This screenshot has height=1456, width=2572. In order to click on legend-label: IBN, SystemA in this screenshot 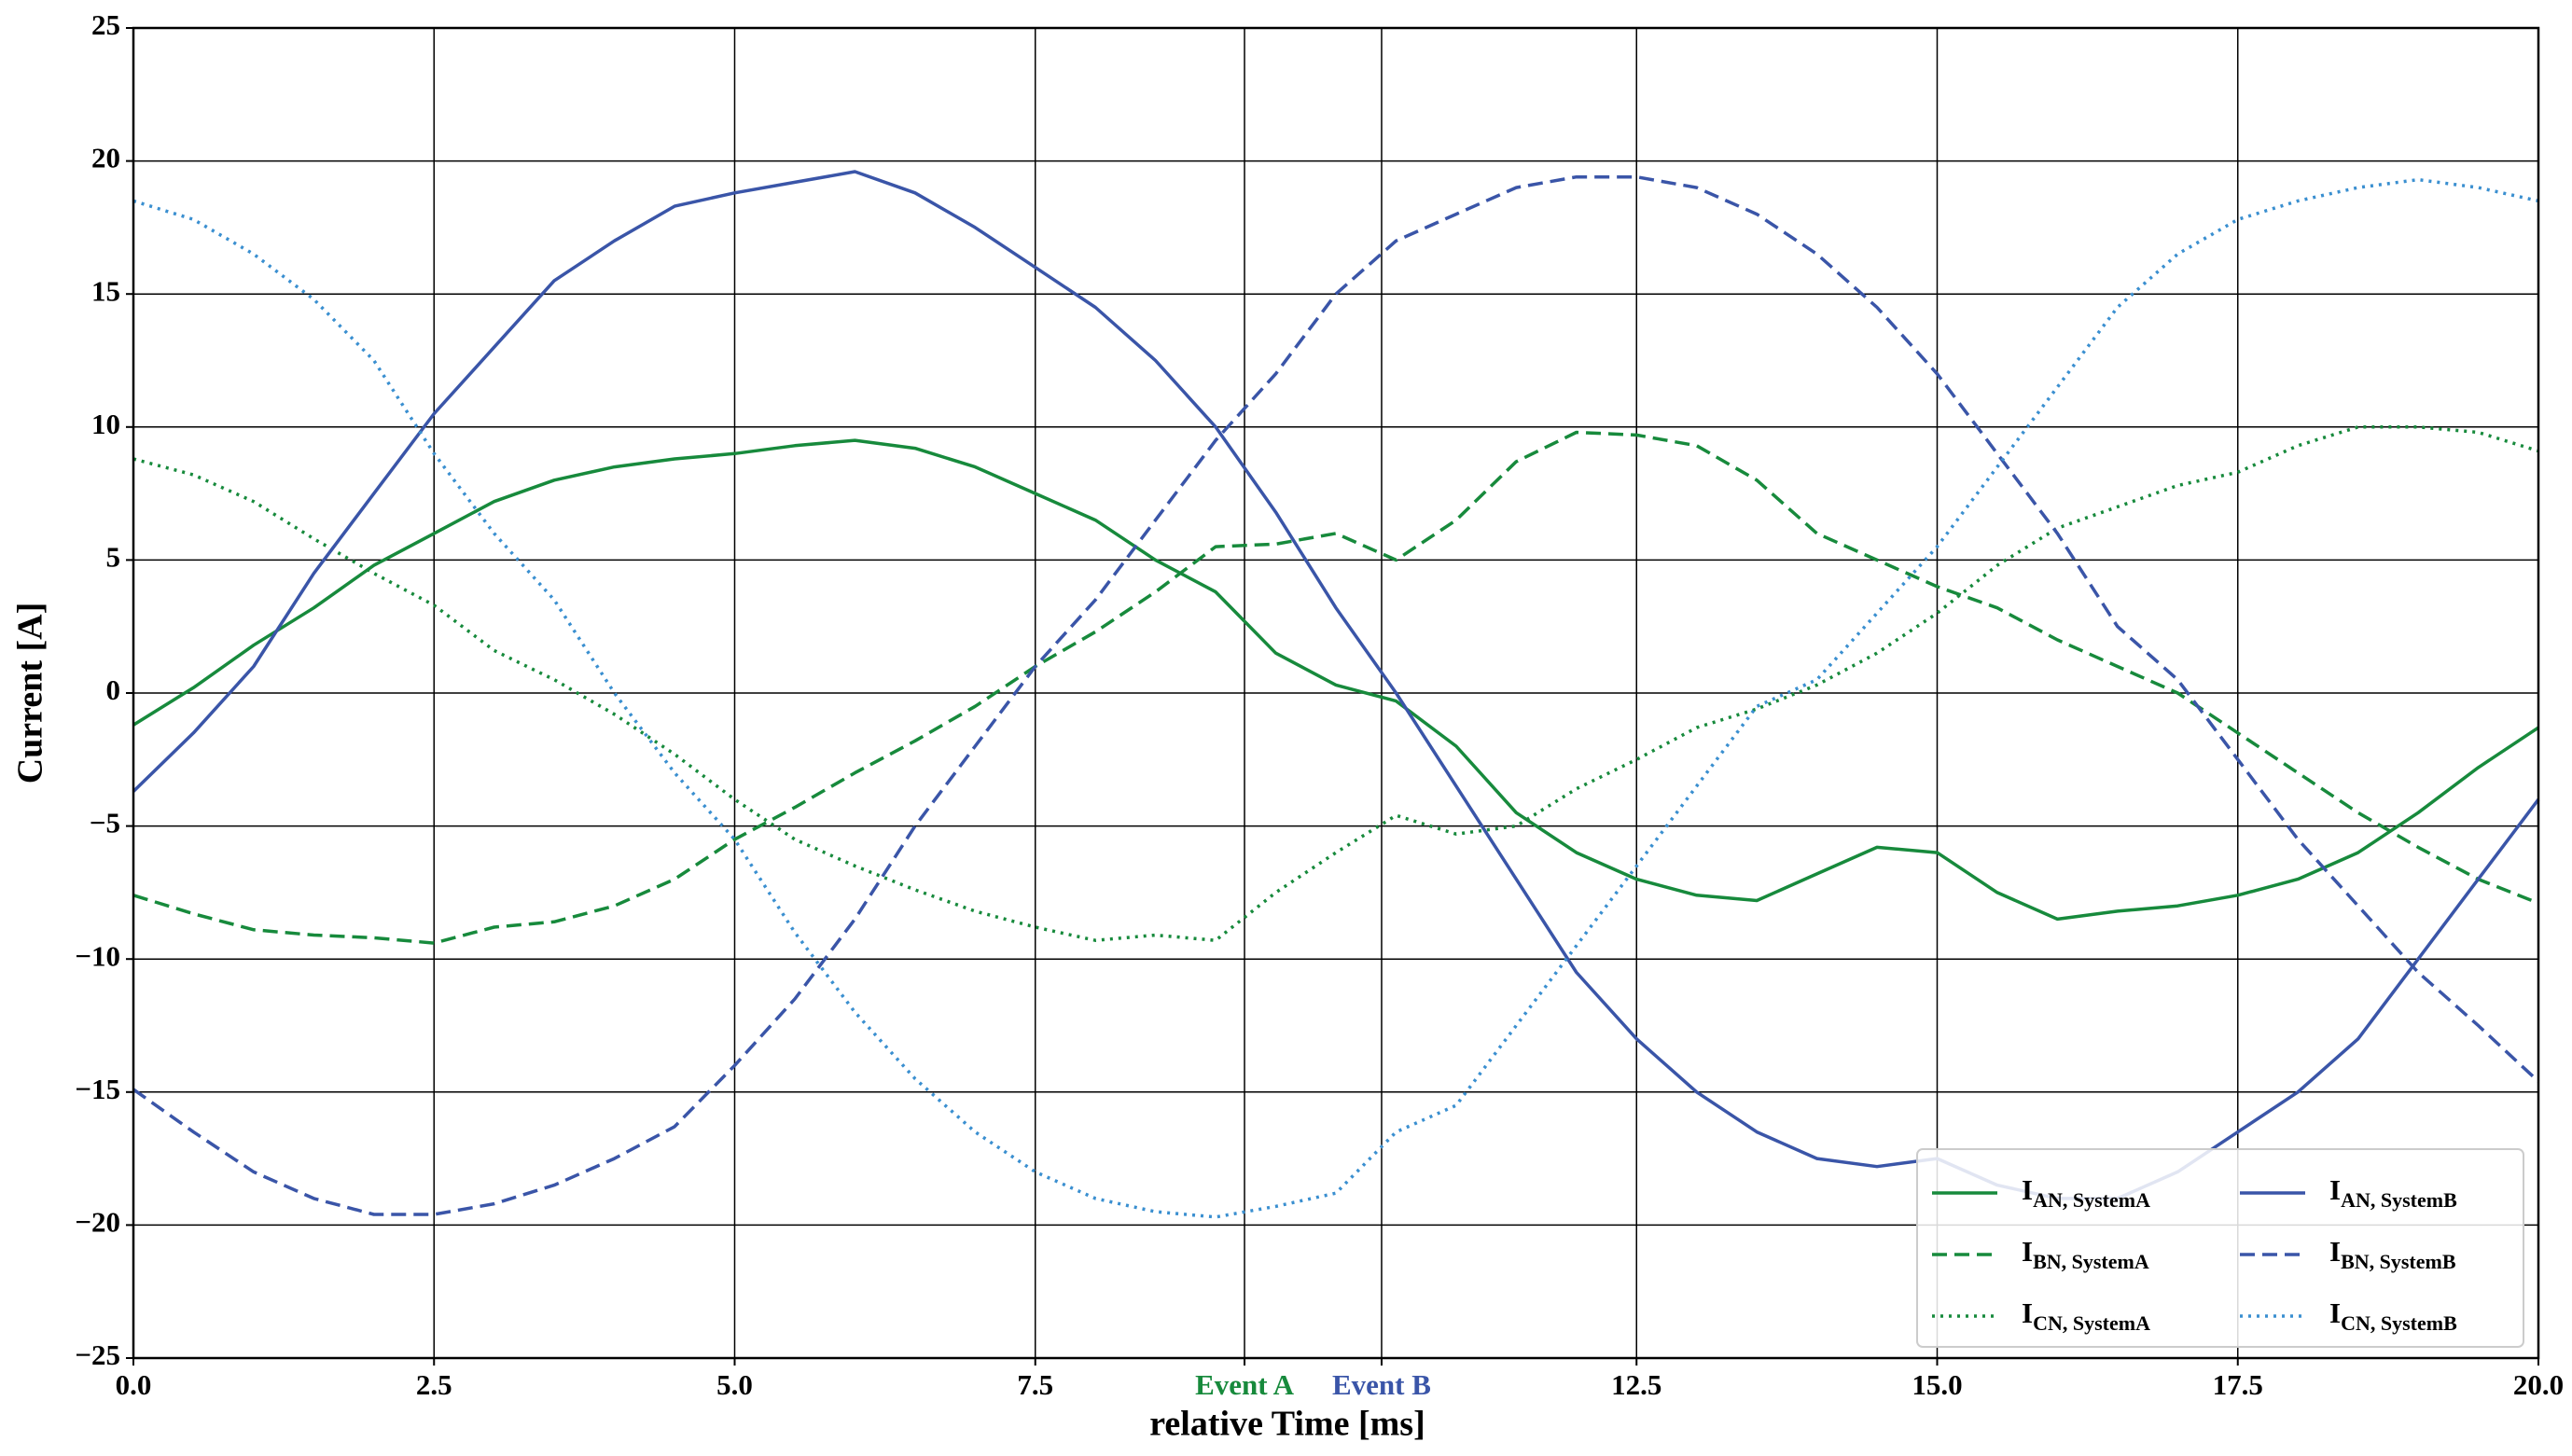, I will do `click(2085, 1254)`.